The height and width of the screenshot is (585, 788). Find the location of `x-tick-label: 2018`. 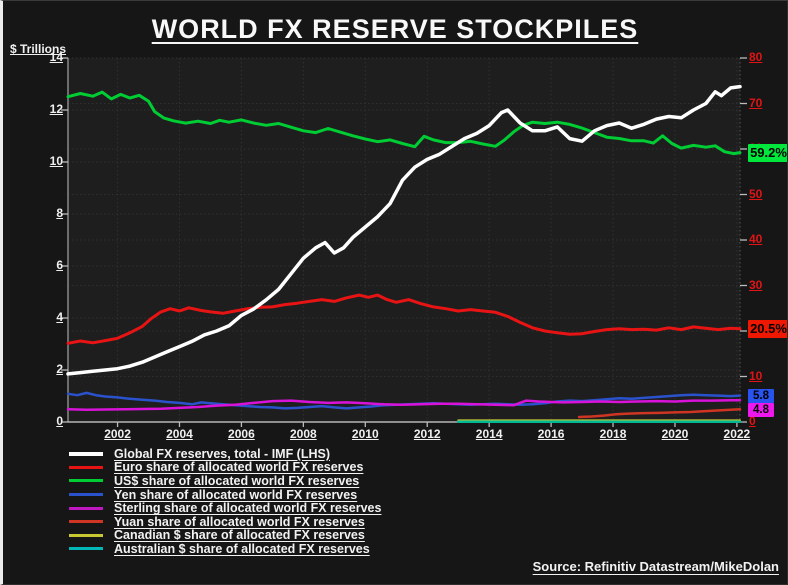

x-tick-label: 2018 is located at coordinates (613, 434).